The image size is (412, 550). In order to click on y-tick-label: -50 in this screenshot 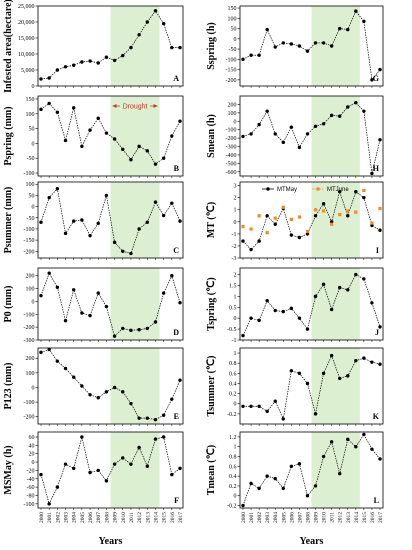, I will do `click(233, 50)`.